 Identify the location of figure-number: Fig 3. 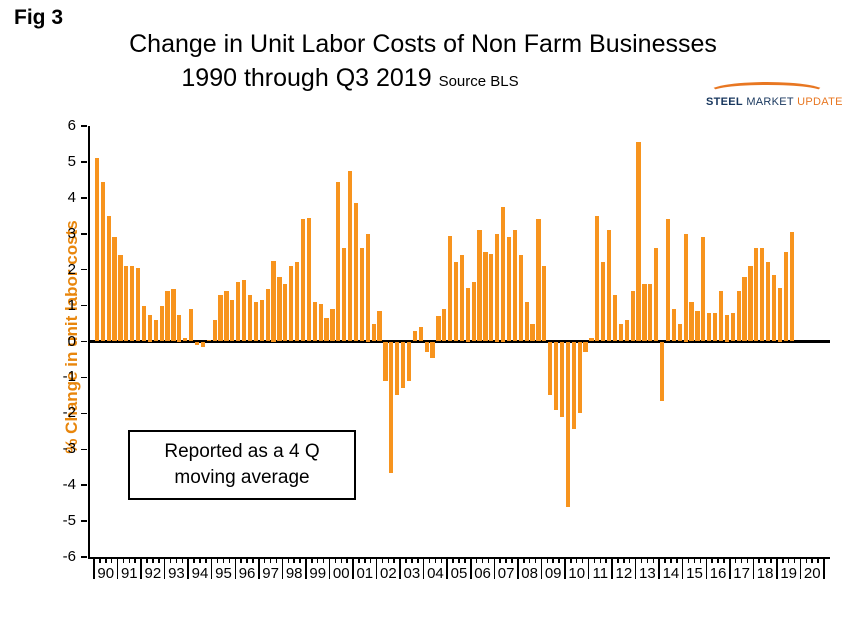
(39, 17).